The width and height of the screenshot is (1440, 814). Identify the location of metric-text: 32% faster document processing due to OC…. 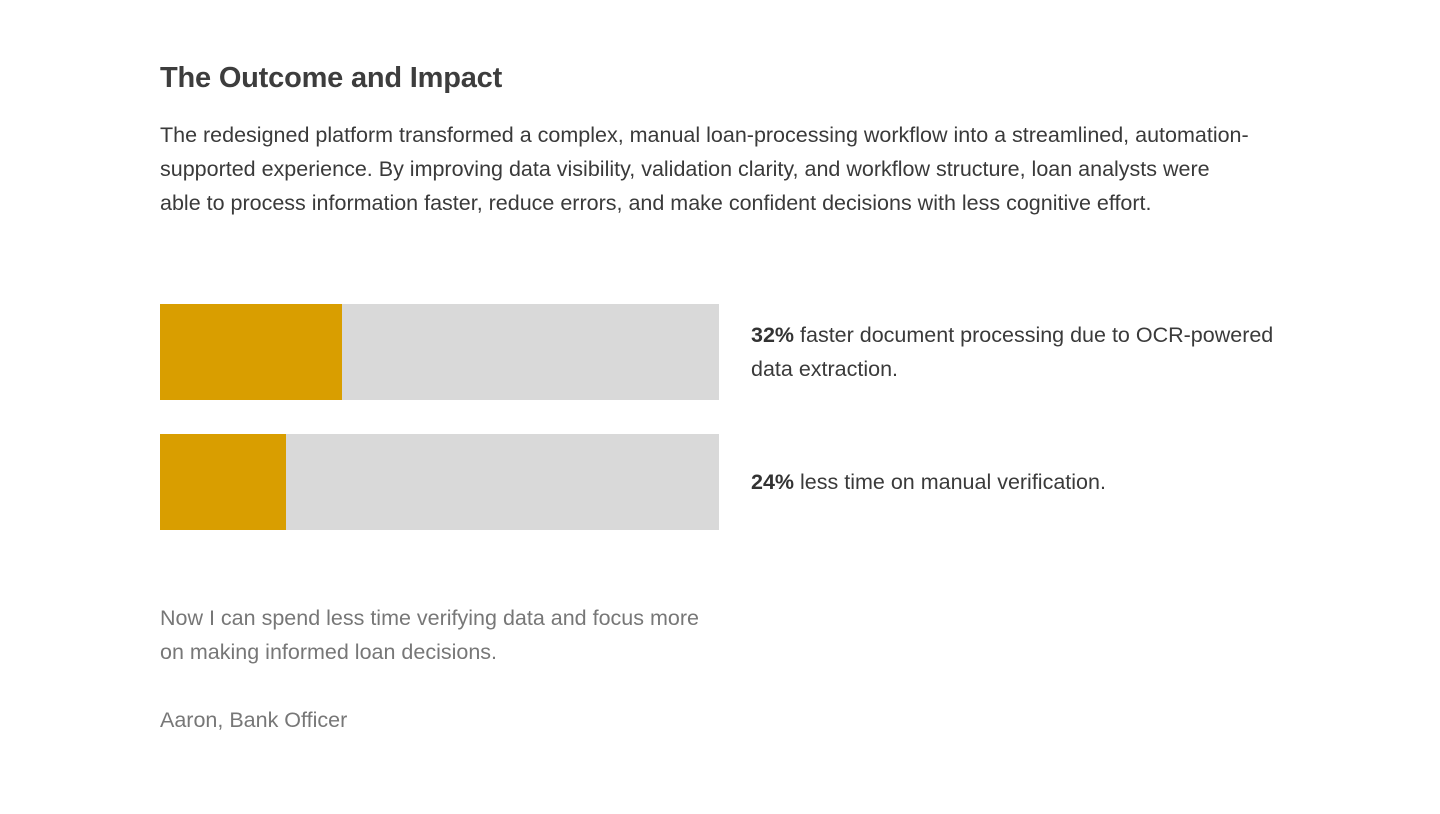
(1036, 352).